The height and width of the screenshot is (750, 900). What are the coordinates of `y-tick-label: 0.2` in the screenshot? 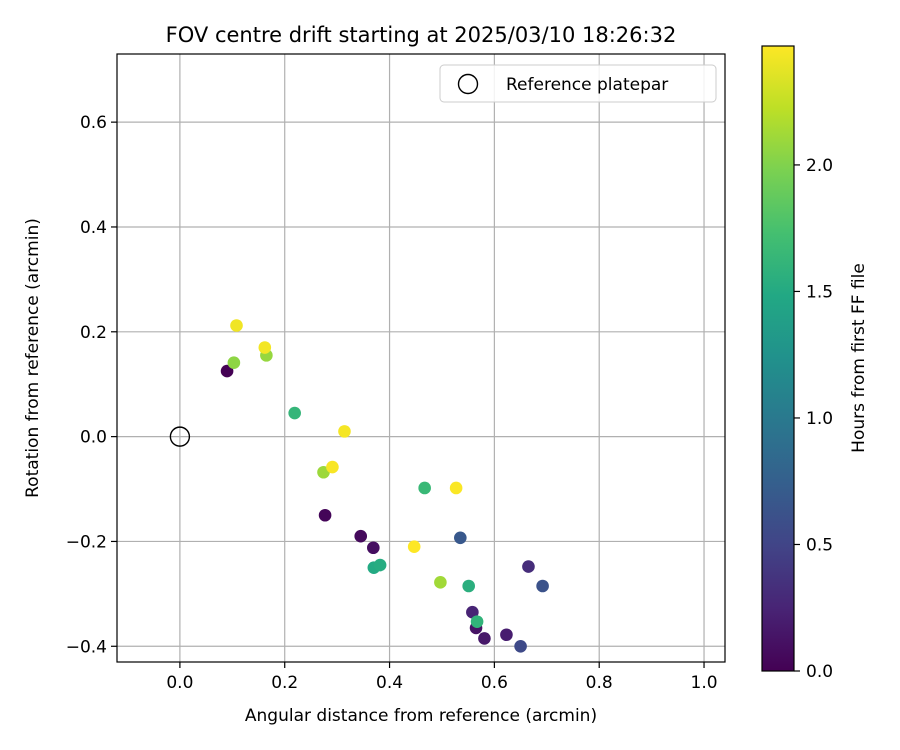 It's located at (93, 333).